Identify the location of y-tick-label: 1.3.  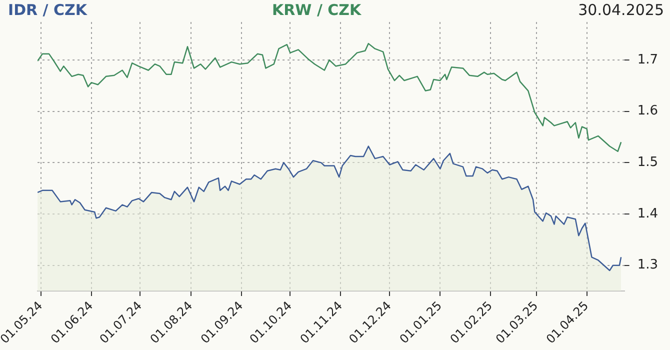
(647, 265).